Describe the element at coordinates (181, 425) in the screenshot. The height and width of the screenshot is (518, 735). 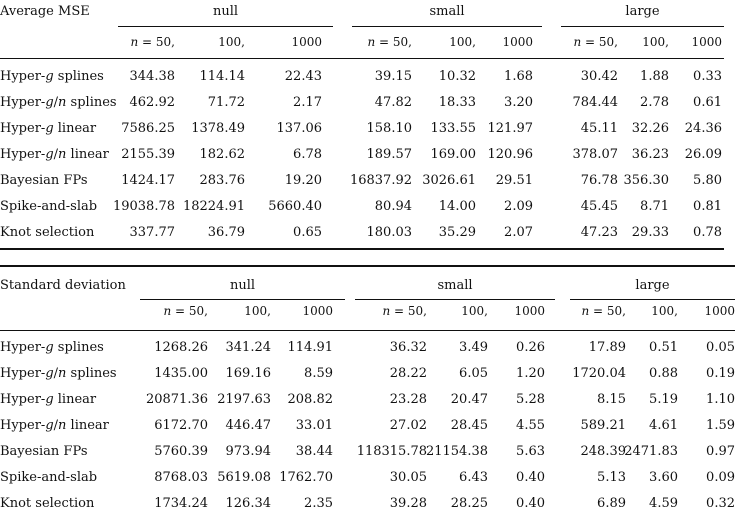
I see `table-cell: 6172.70` at that location.